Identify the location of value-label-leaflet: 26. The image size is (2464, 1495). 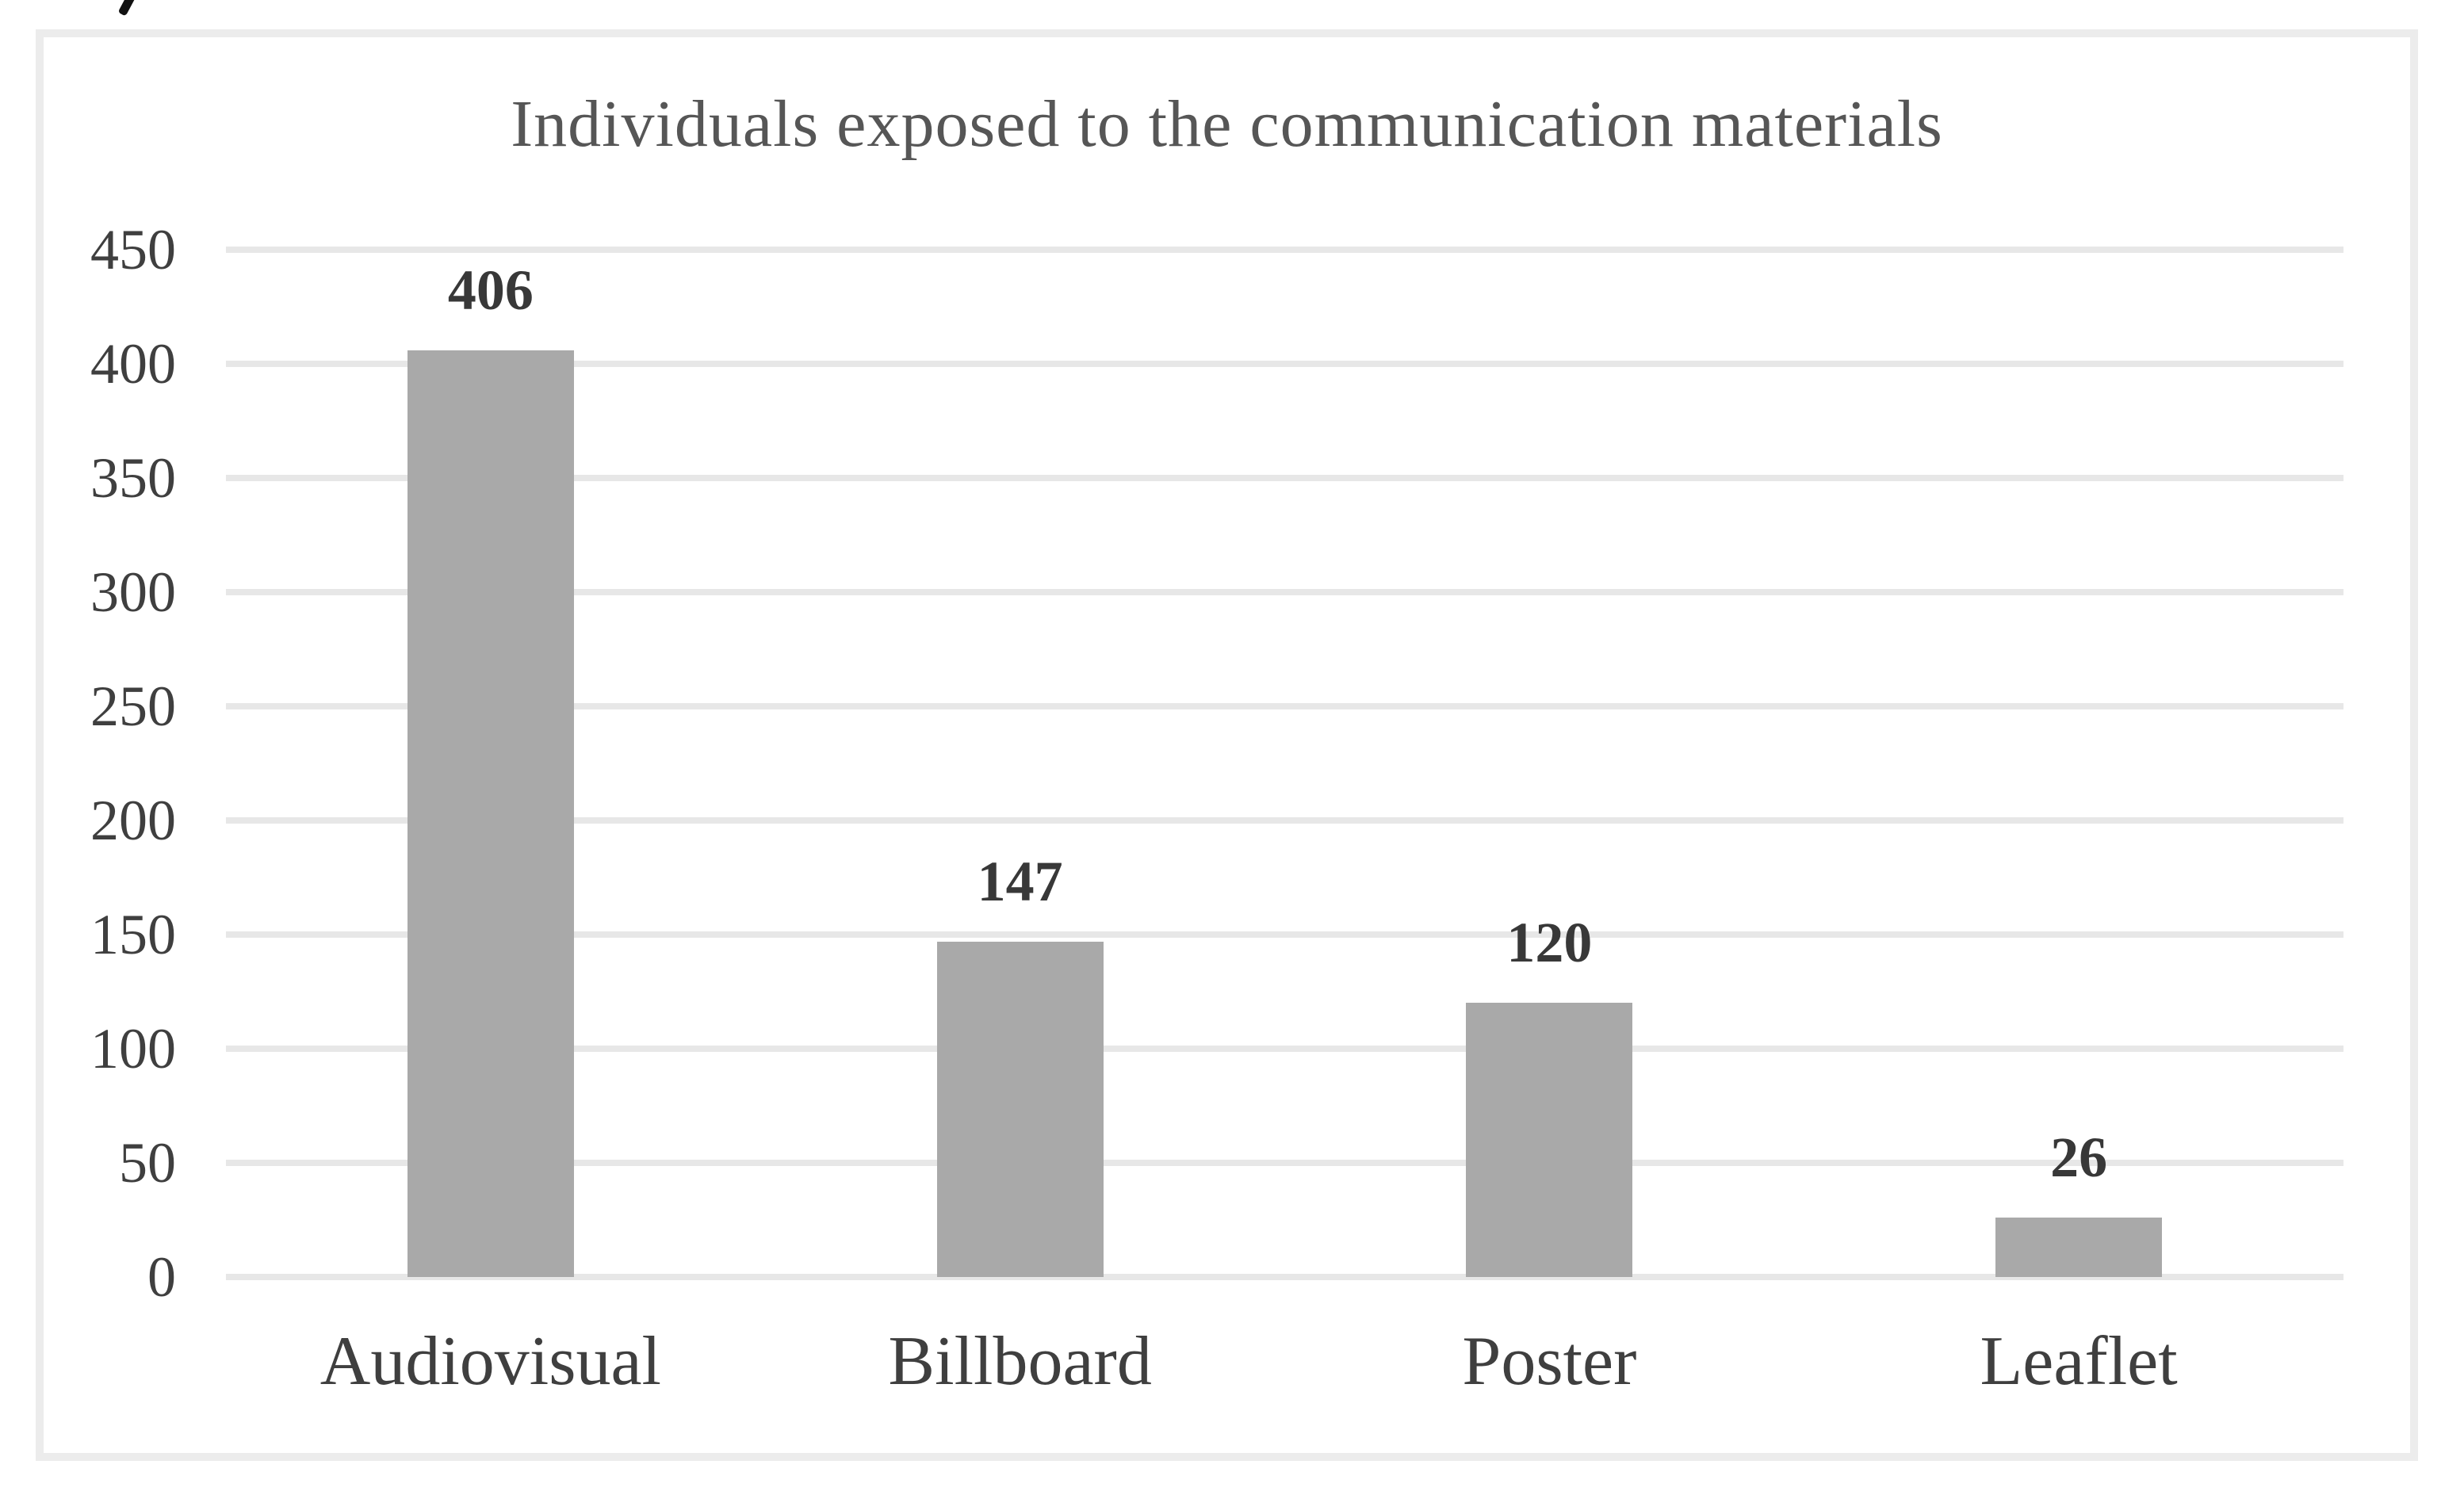
(2079, 1158).